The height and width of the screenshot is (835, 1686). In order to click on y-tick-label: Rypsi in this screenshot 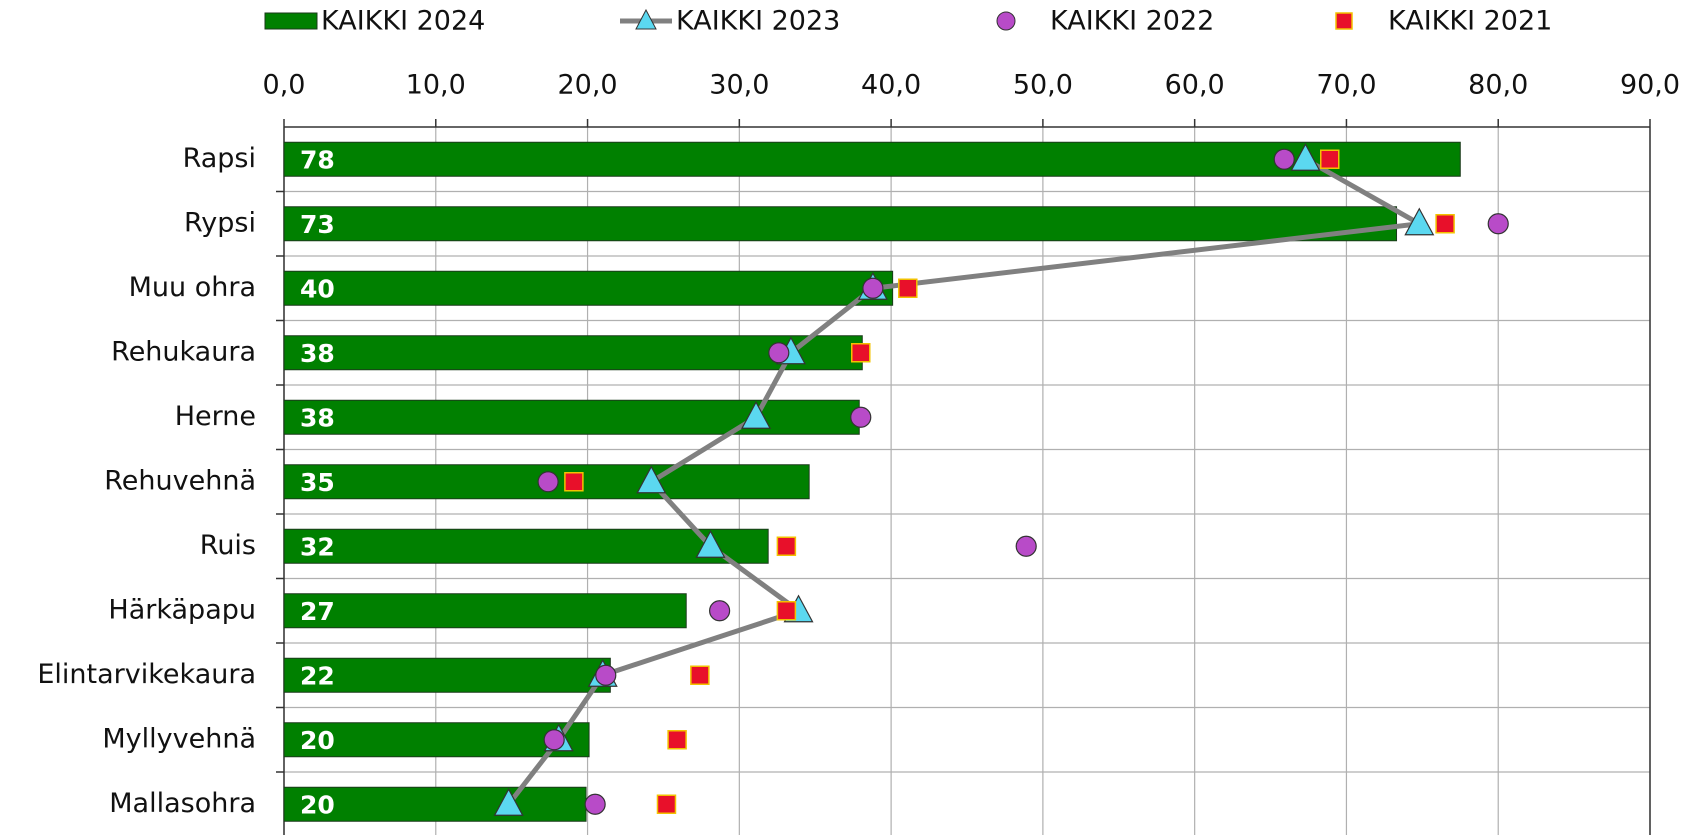, I will do `click(220, 222)`.